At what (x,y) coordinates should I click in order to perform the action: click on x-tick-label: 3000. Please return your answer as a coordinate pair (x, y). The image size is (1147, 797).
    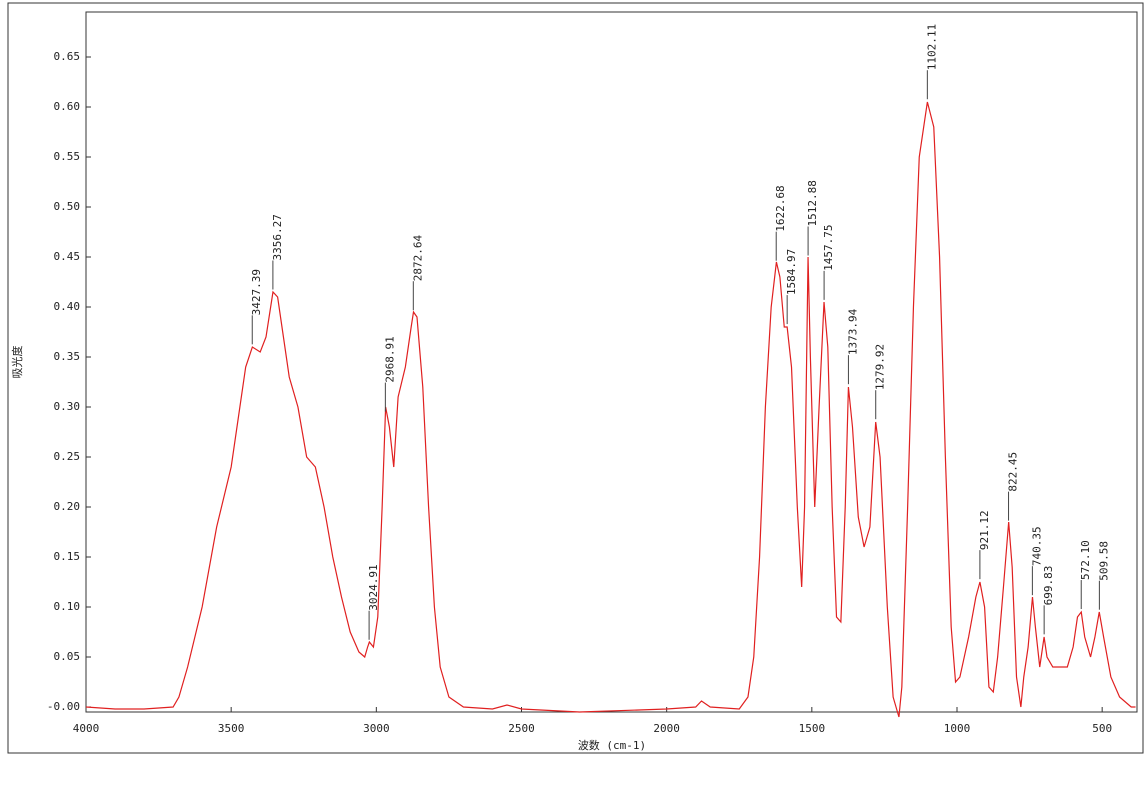
    Looking at the image, I should click on (376, 728).